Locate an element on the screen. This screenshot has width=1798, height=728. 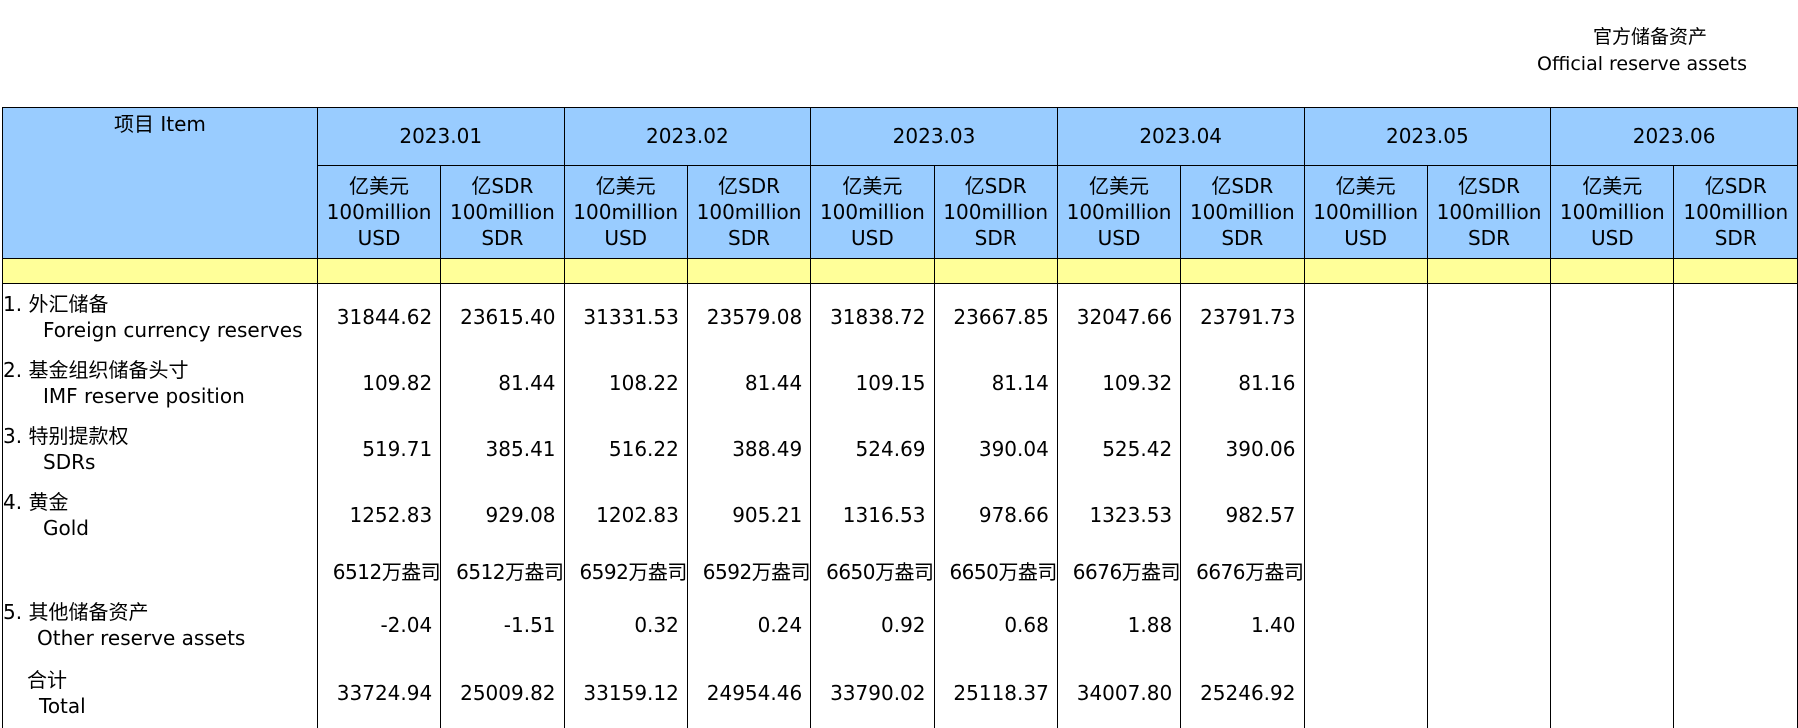
value-cell: 524.69 is located at coordinates (872, 449).